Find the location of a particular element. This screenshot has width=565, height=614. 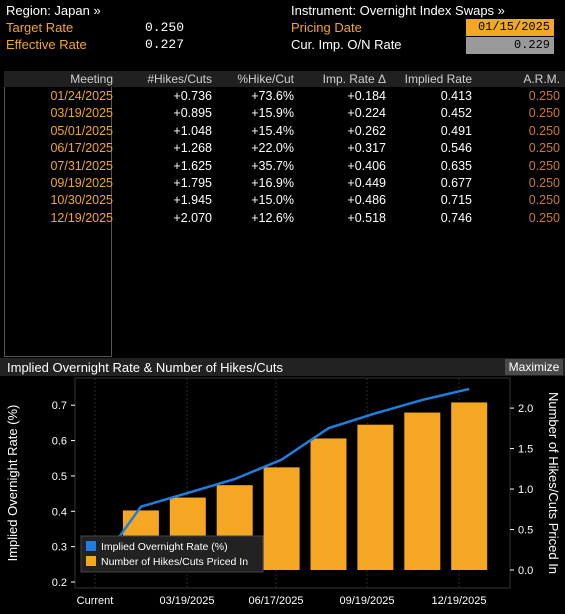

meeting-date: 03/19/2025 is located at coordinates (81, 113).